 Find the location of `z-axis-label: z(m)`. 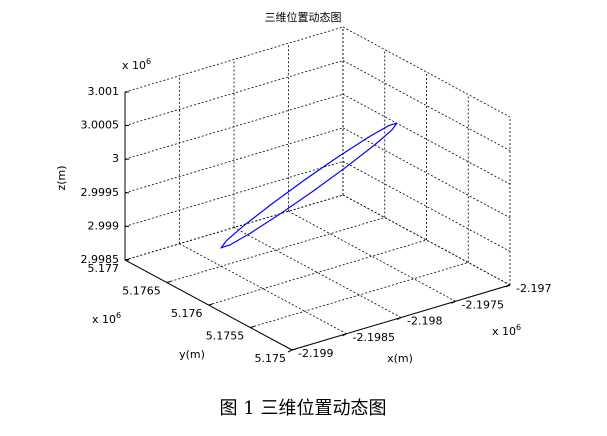

z-axis-label: z(m) is located at coordinates (61, 177).